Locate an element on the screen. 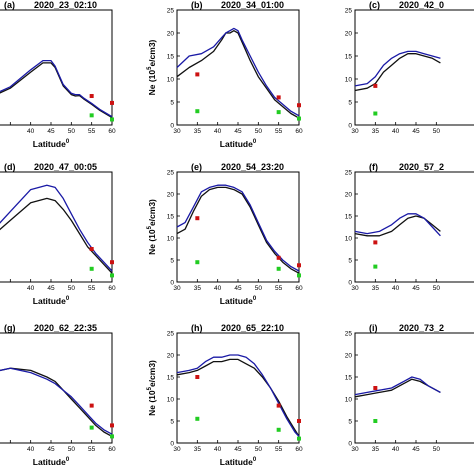 This screenshot has height=474, width=474. panel-label: (d) is located at coordinates (10, 167).